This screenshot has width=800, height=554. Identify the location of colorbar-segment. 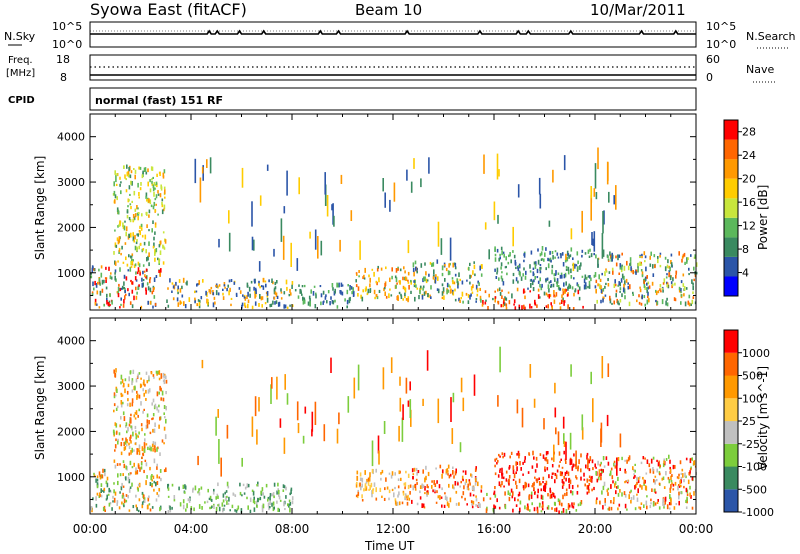
(731, 387).